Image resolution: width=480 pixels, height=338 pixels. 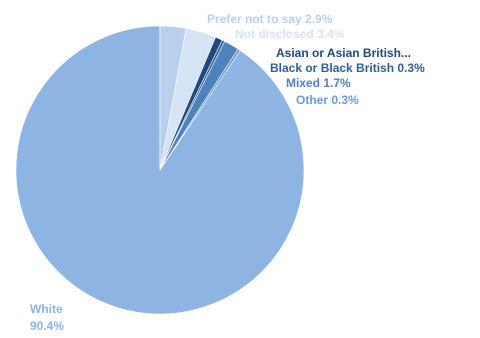 I want to click on slice-label-mixed: Mixed 1.7%, so click(x=318, y=83).